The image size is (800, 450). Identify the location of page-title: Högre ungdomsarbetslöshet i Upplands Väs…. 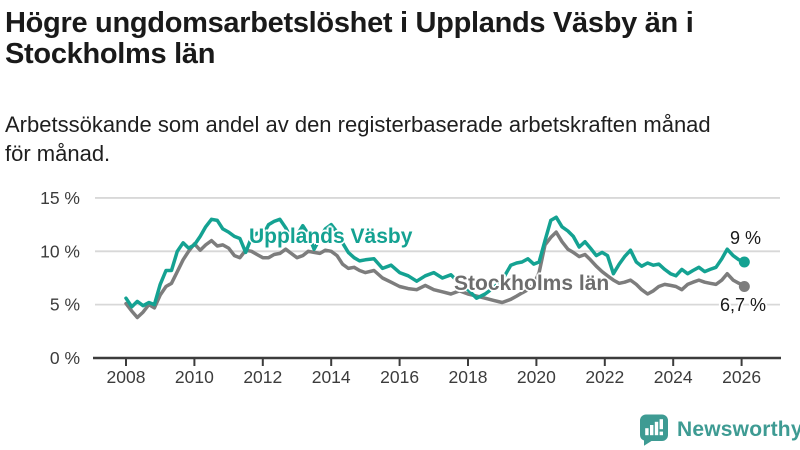
(402, 39).